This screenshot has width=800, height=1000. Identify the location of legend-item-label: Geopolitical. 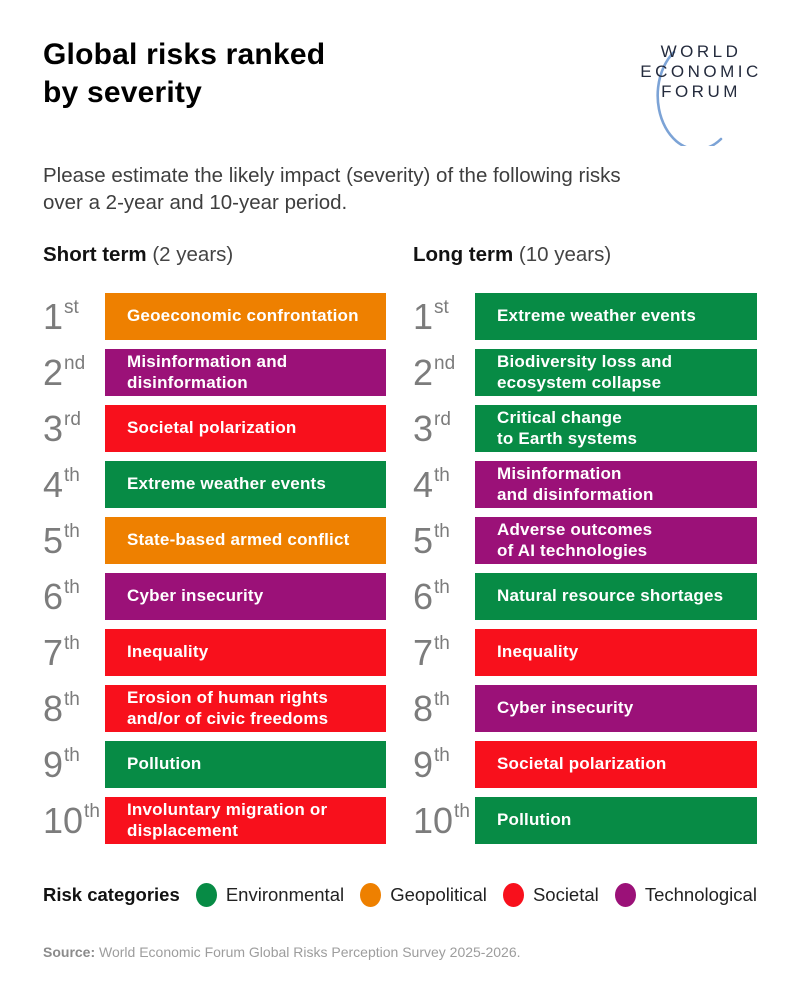
(438, 894).